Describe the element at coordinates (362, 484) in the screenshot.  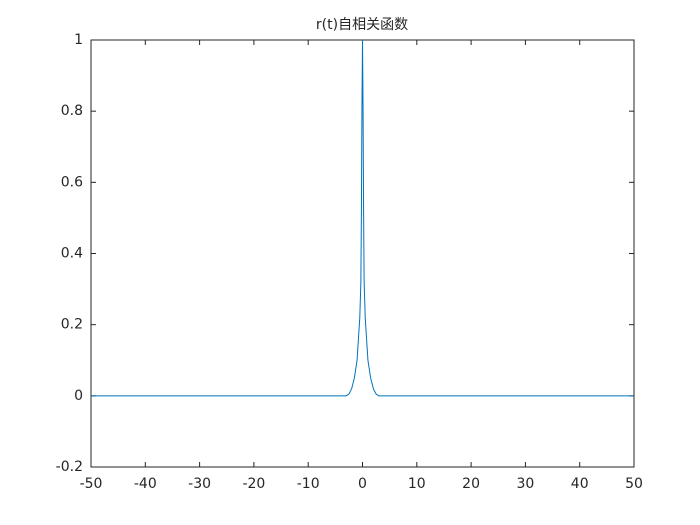
I see `x-tick-label: 0` at that location.